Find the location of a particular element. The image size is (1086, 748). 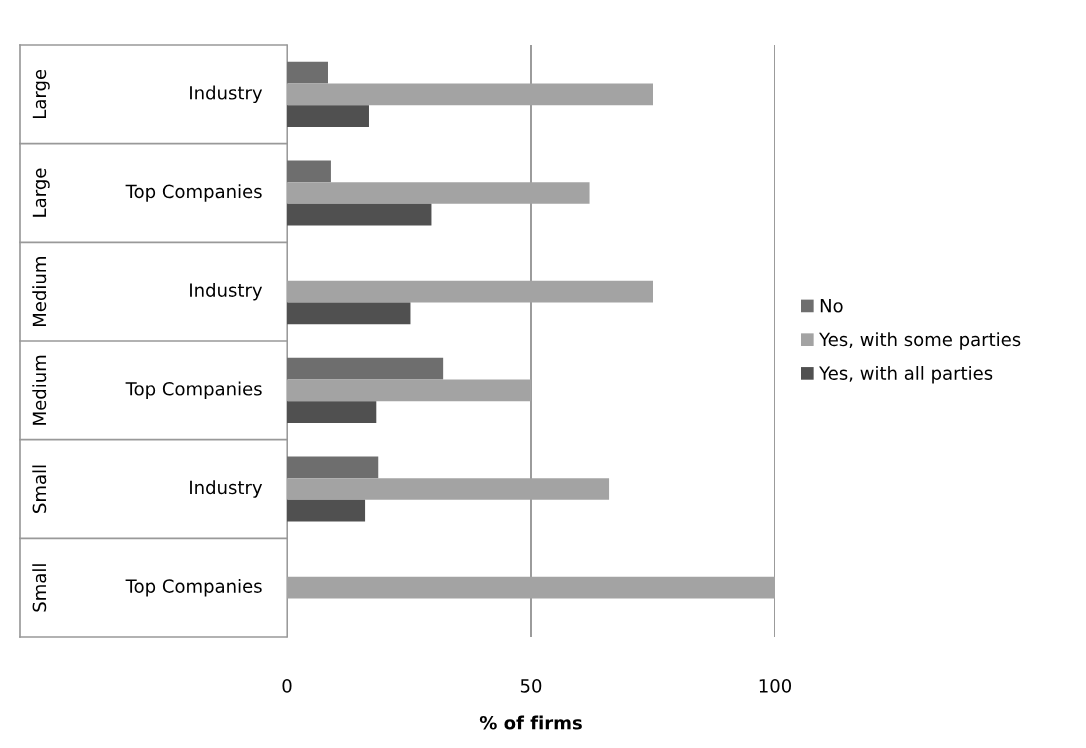

legend-label: No is located at coordinates (831, 306).